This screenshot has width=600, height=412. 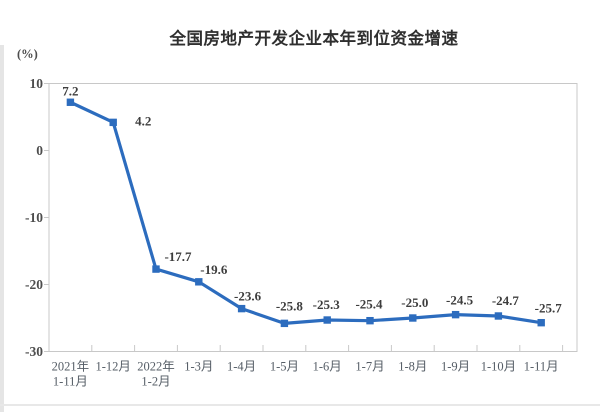 What do you see at coordinates (143, 120) in the screenshot?
I see `data-label: 4.2` at bounding box center [143, 120].